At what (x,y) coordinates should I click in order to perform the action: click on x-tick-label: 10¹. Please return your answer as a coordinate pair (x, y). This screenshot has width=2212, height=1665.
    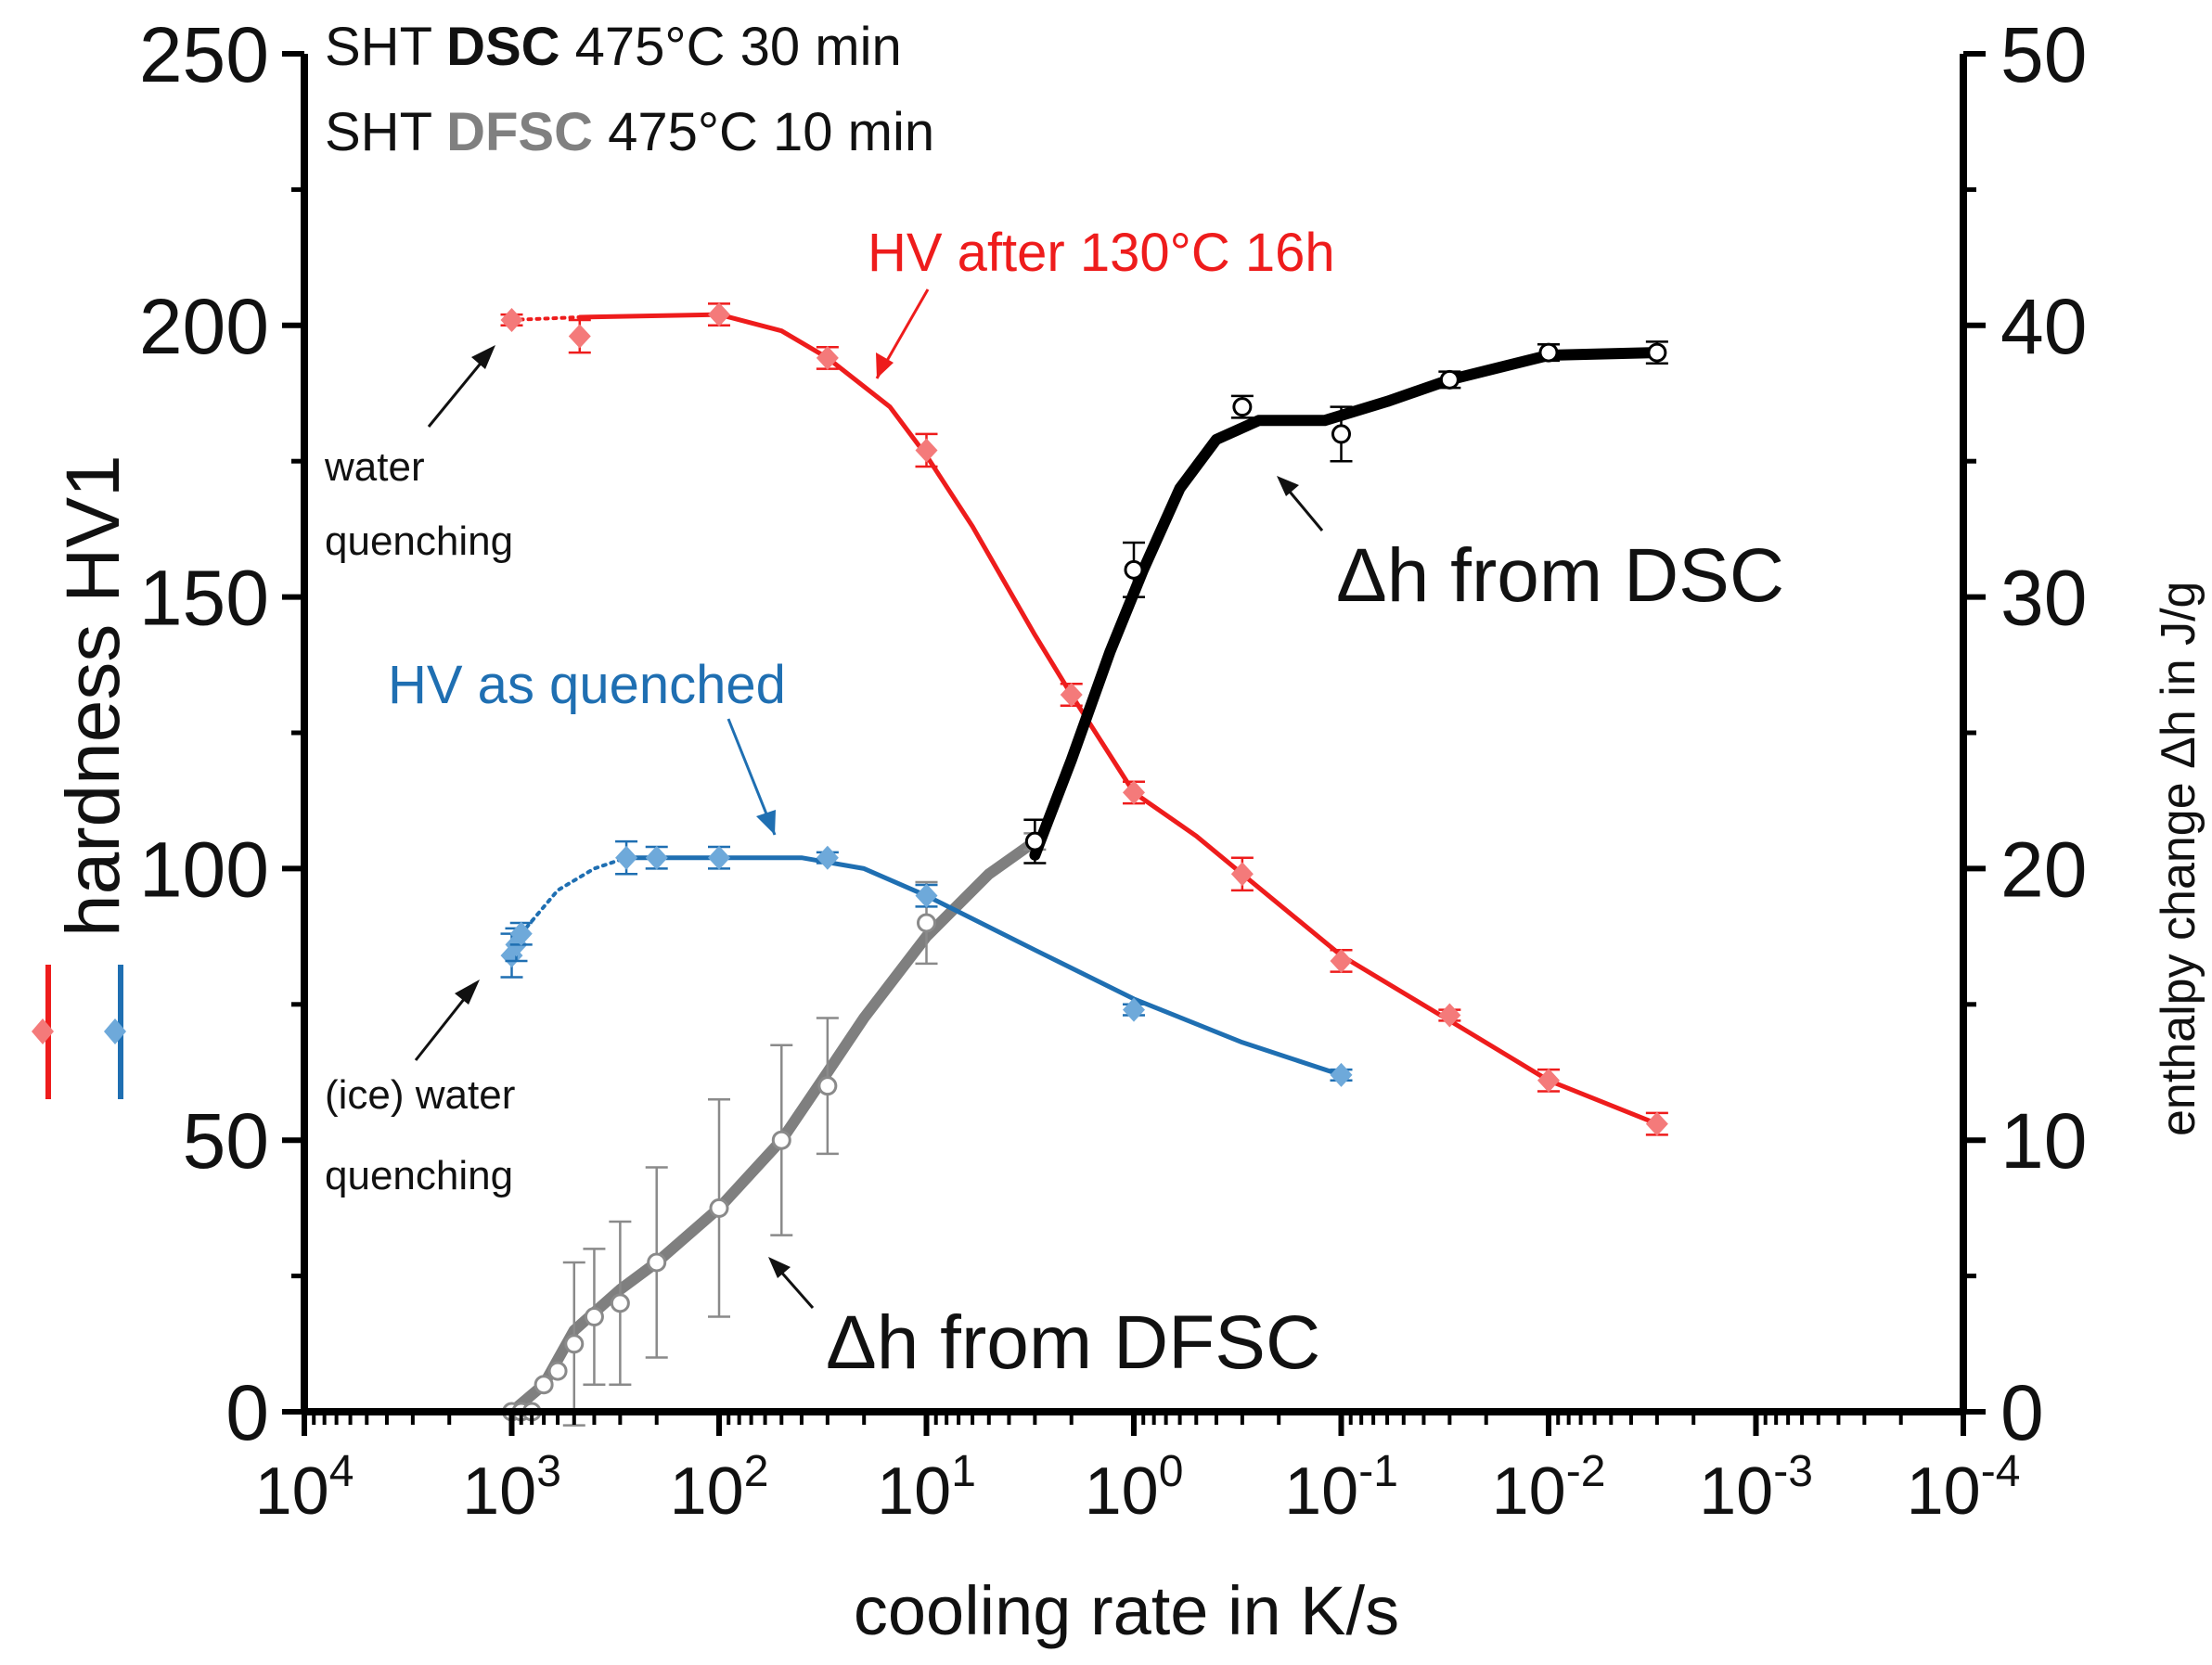
    Looking at the image, I should click on (926, 1488).